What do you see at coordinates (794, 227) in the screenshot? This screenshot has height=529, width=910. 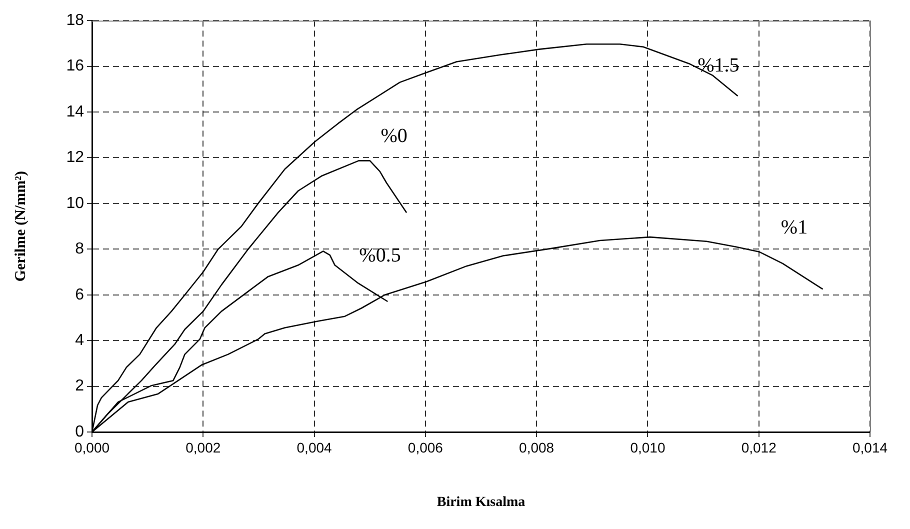 I see `series-label: %1` at bounding box center [794, 227].